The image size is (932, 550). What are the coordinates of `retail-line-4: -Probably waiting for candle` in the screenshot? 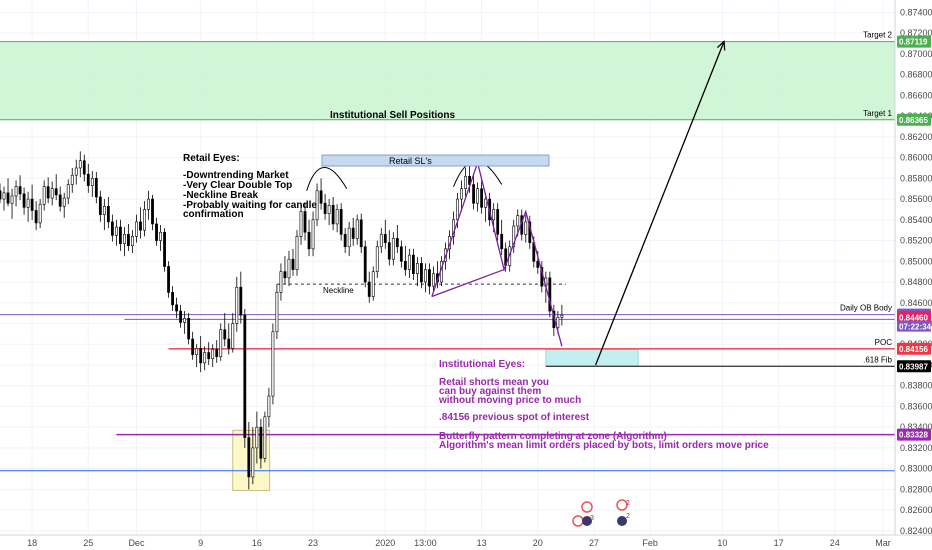 It's located at (250, 205).